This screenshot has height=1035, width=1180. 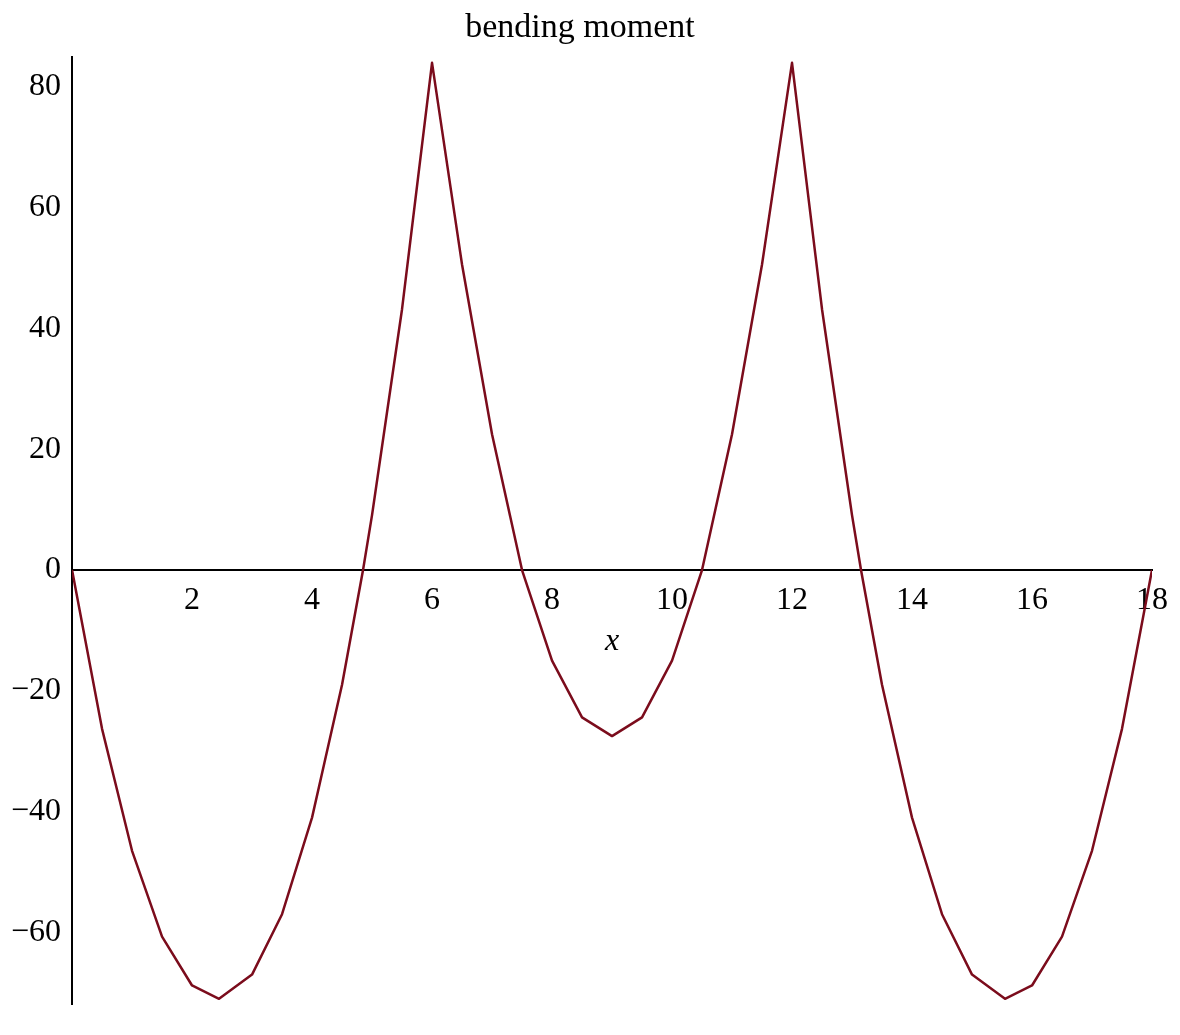 What do you see at coordinates (912, 597) in the screenshot?
I see `x-tick-label: 14` at bounding box center [912, 597].